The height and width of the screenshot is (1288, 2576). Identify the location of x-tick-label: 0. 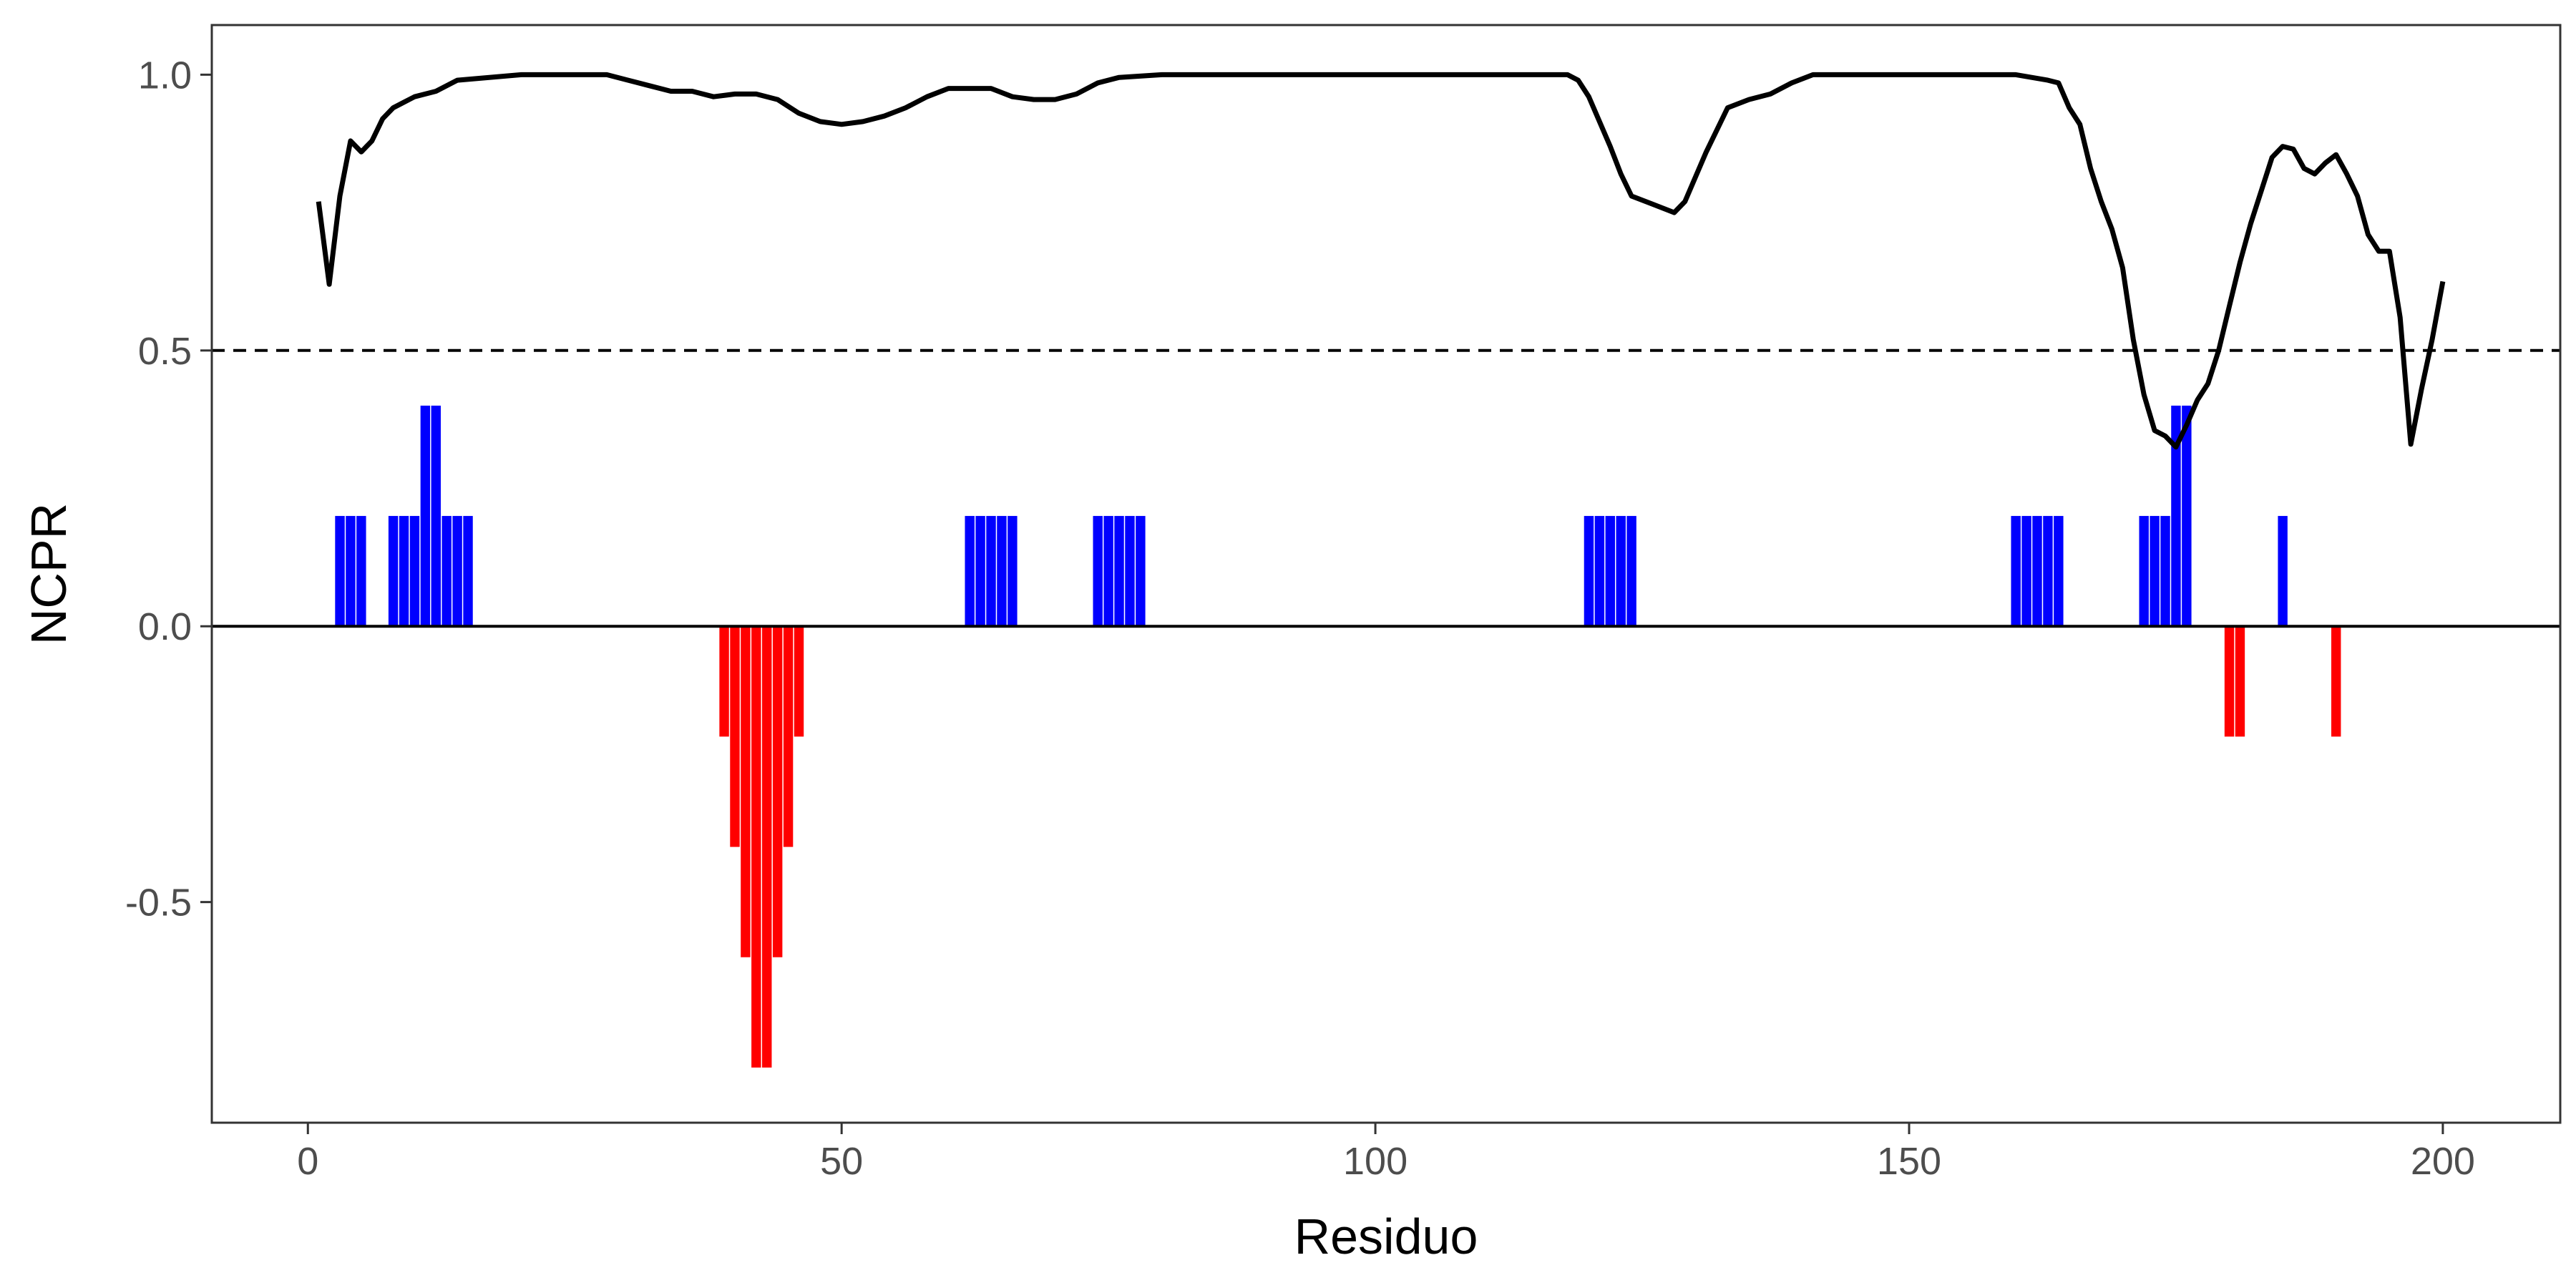
(307, 1161).